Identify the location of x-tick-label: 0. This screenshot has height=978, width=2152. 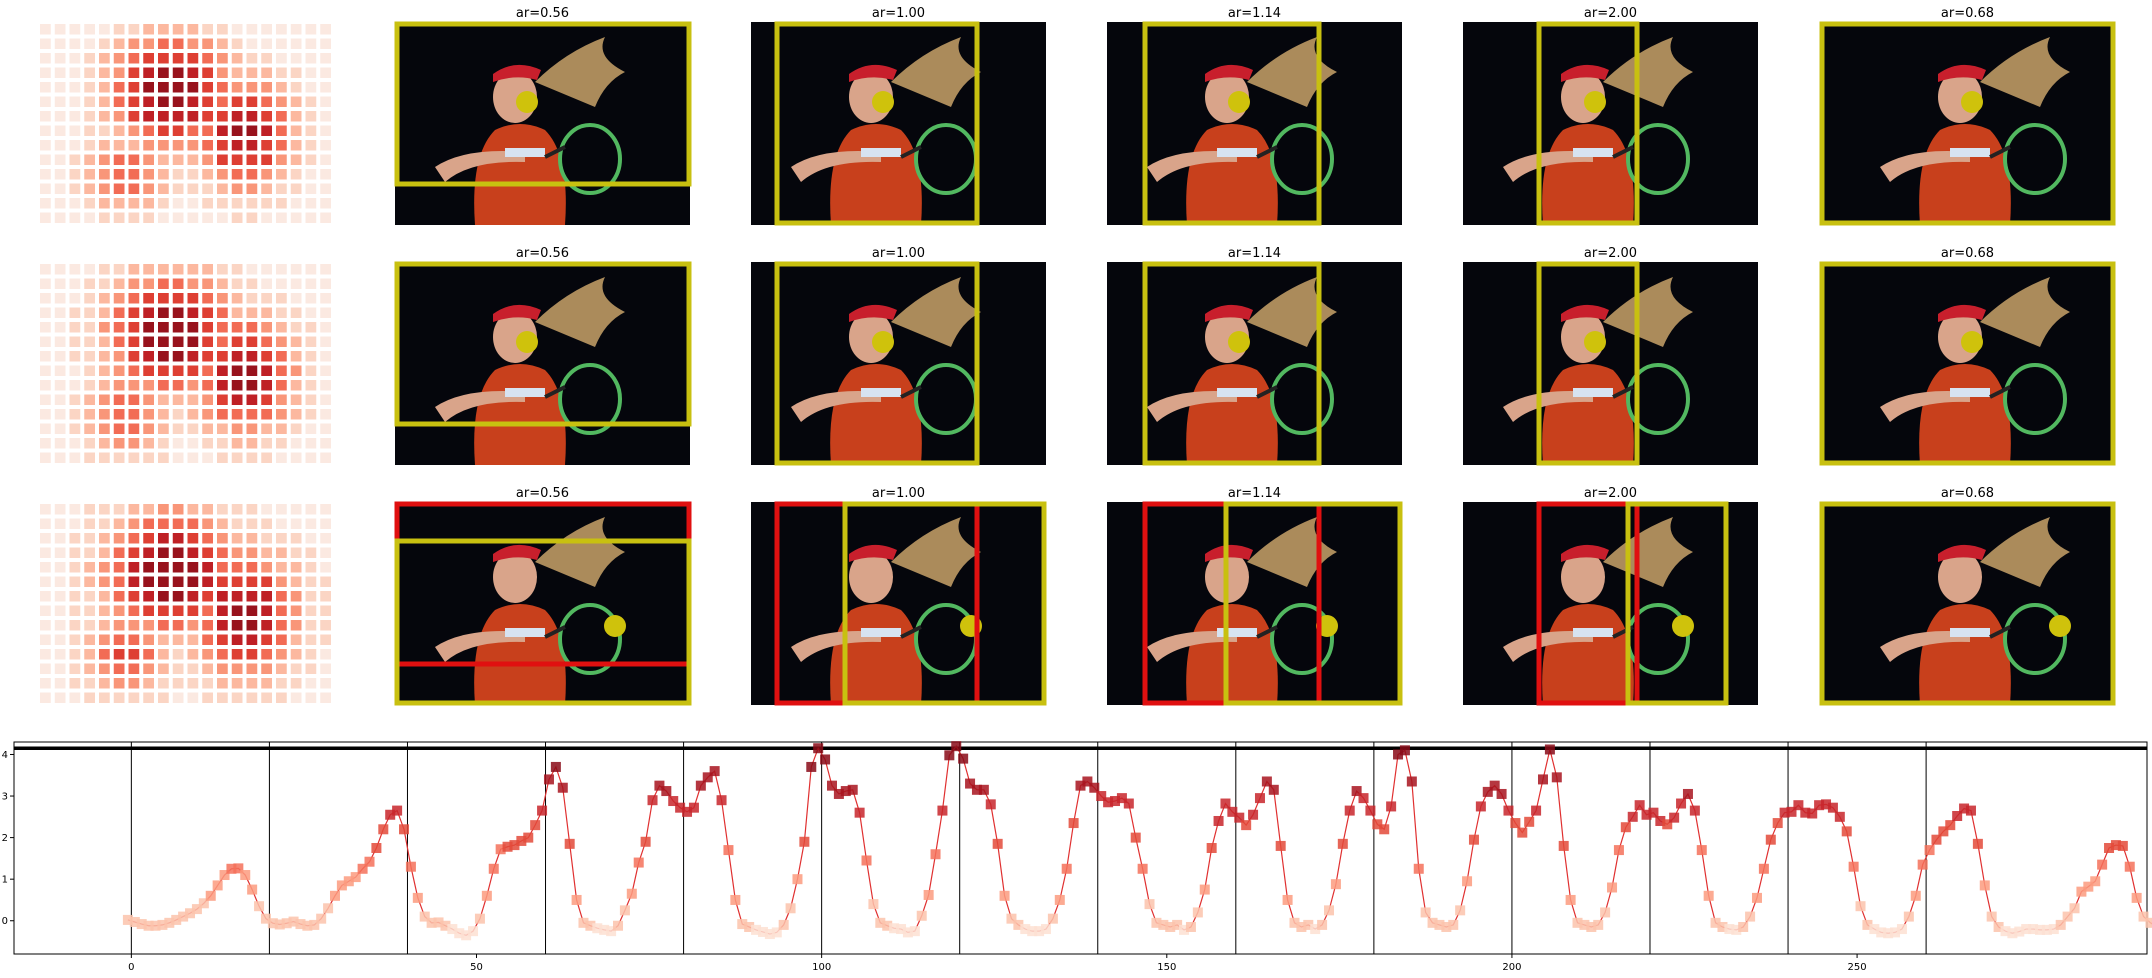
(131, 967).